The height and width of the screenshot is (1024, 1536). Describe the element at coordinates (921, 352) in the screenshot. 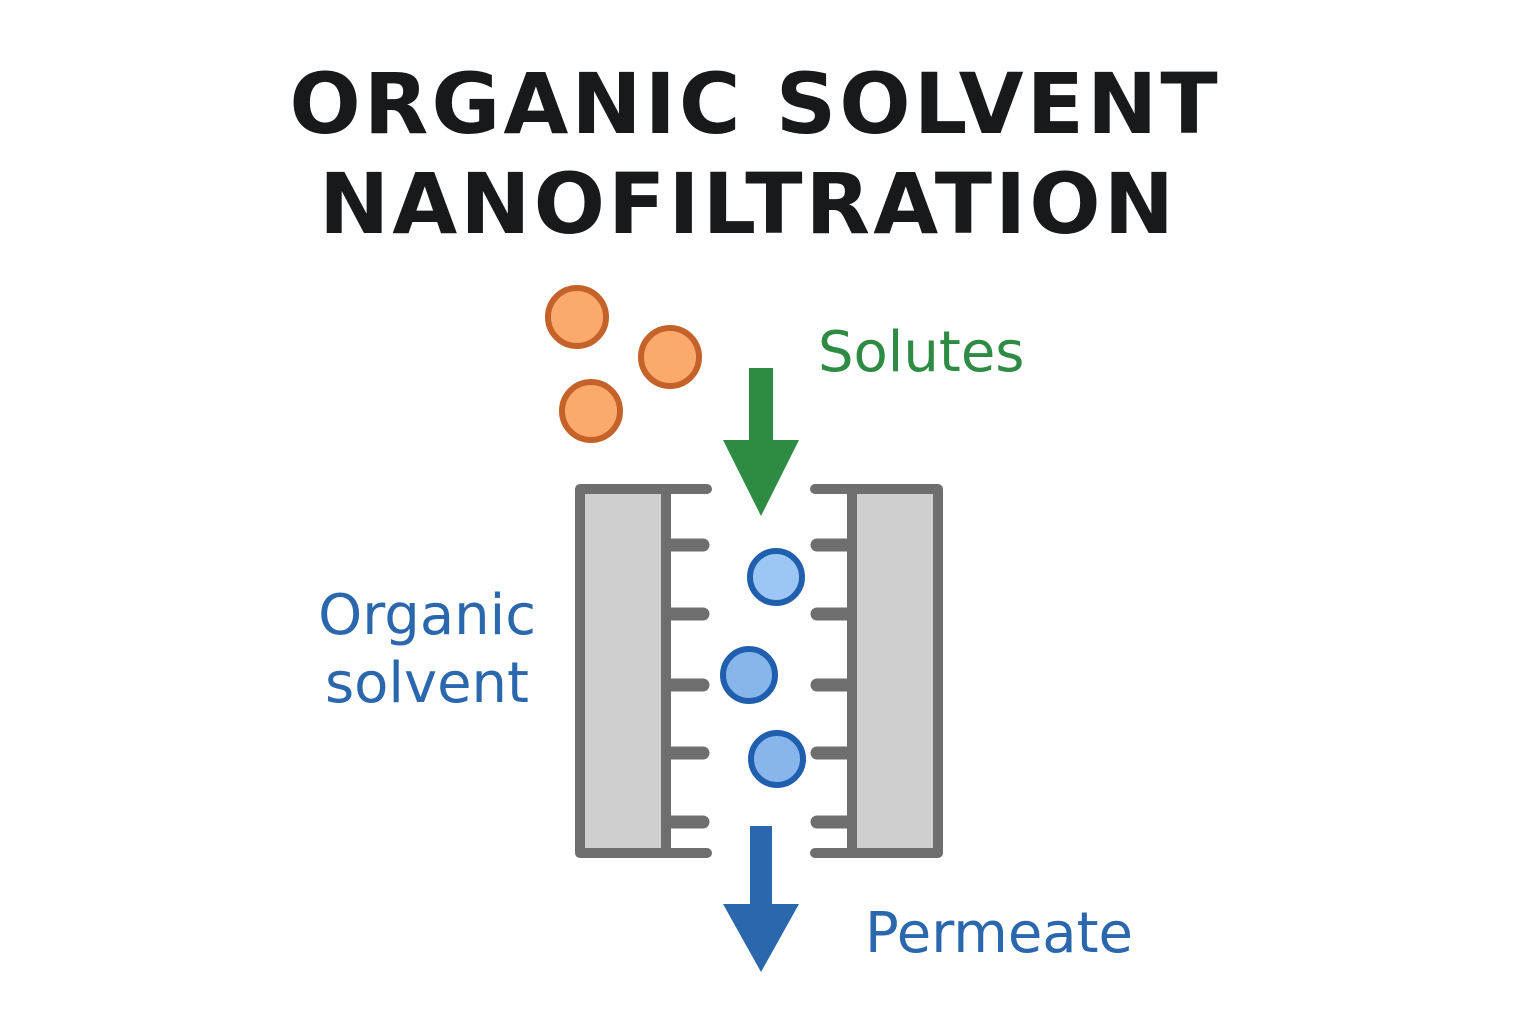

I see `solutes-label: Solutes` at that location.